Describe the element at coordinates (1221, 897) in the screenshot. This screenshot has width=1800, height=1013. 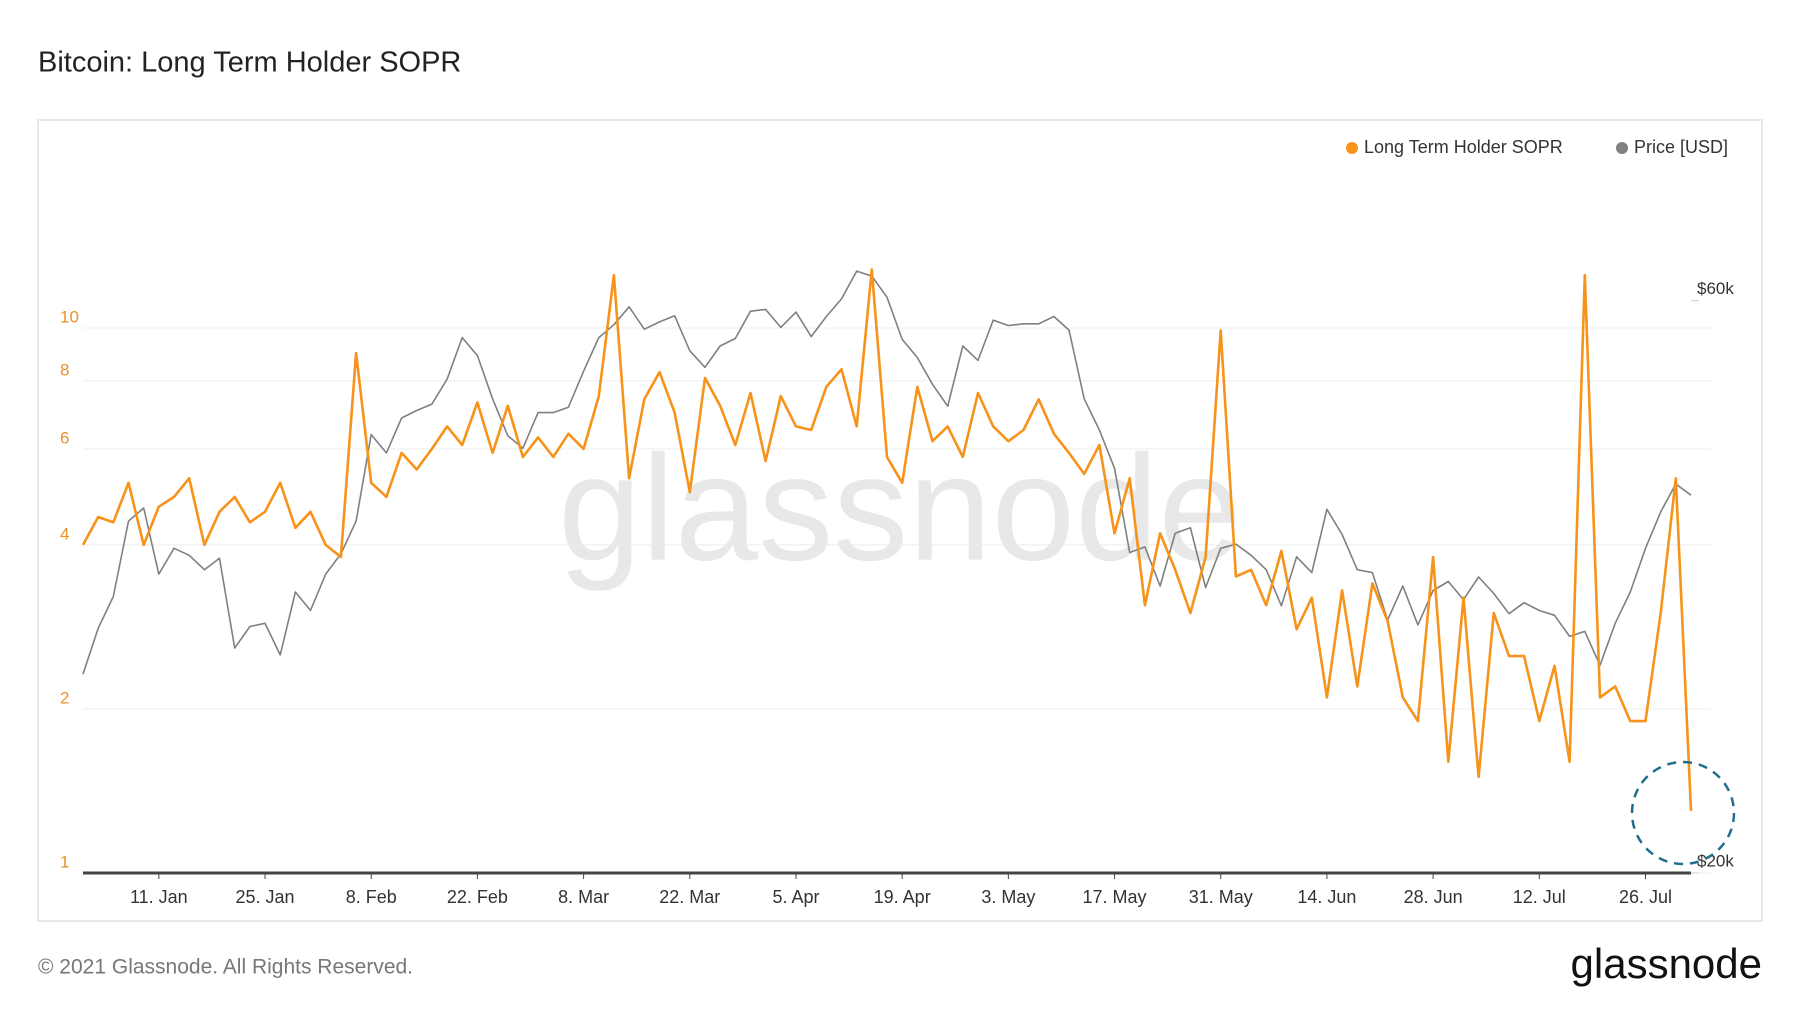
I see `x-tick-label: 31. May` at that location.